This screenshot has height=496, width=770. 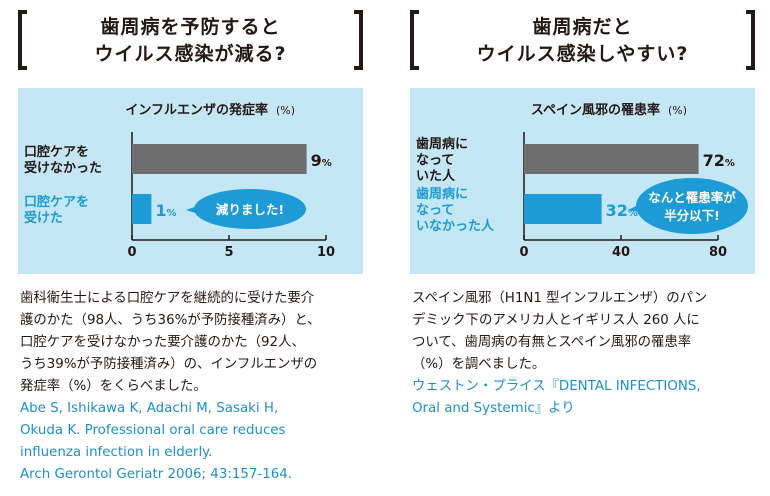 I want to click on callout-text: なんと罹患率が, so click(x=692, y=197).